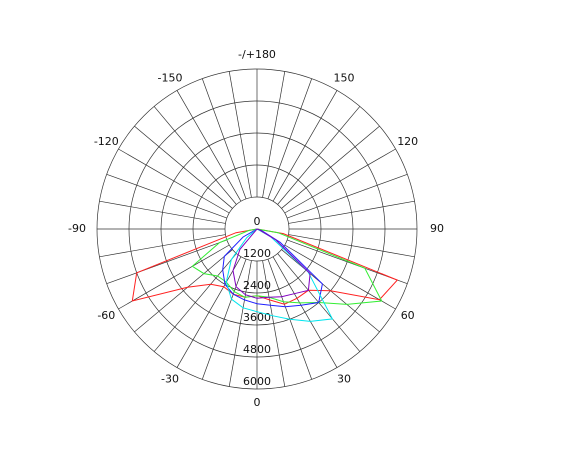 The width and height of the screenshot is (569, 454). I want to click on angle-tick-label: -60, so click(106, 315).